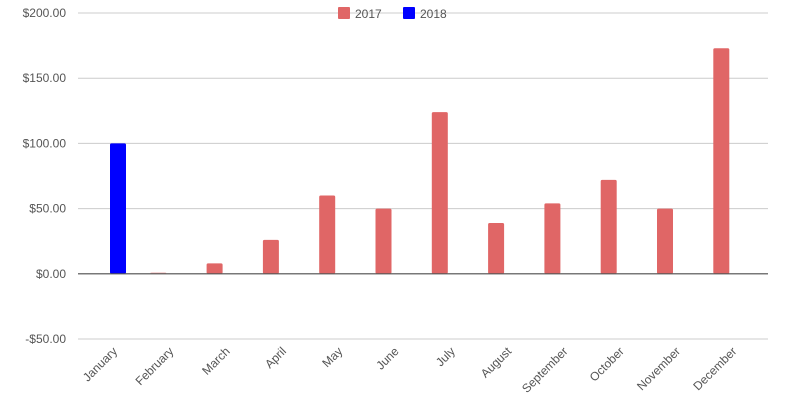  What do you see at coordinates (100, 364) in the screenshot?
I see `x-tick-label: January` at bounding box center [100, 364].